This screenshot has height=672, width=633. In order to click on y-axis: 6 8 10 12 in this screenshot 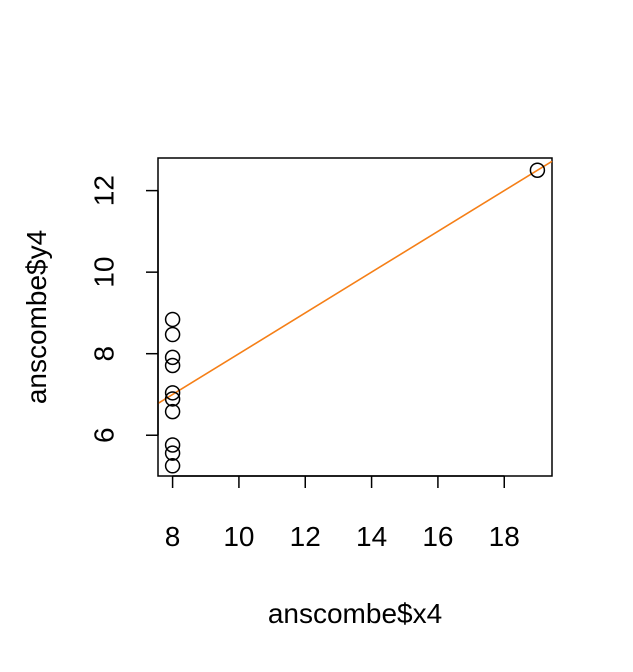, I will do `click(123, 309)`.